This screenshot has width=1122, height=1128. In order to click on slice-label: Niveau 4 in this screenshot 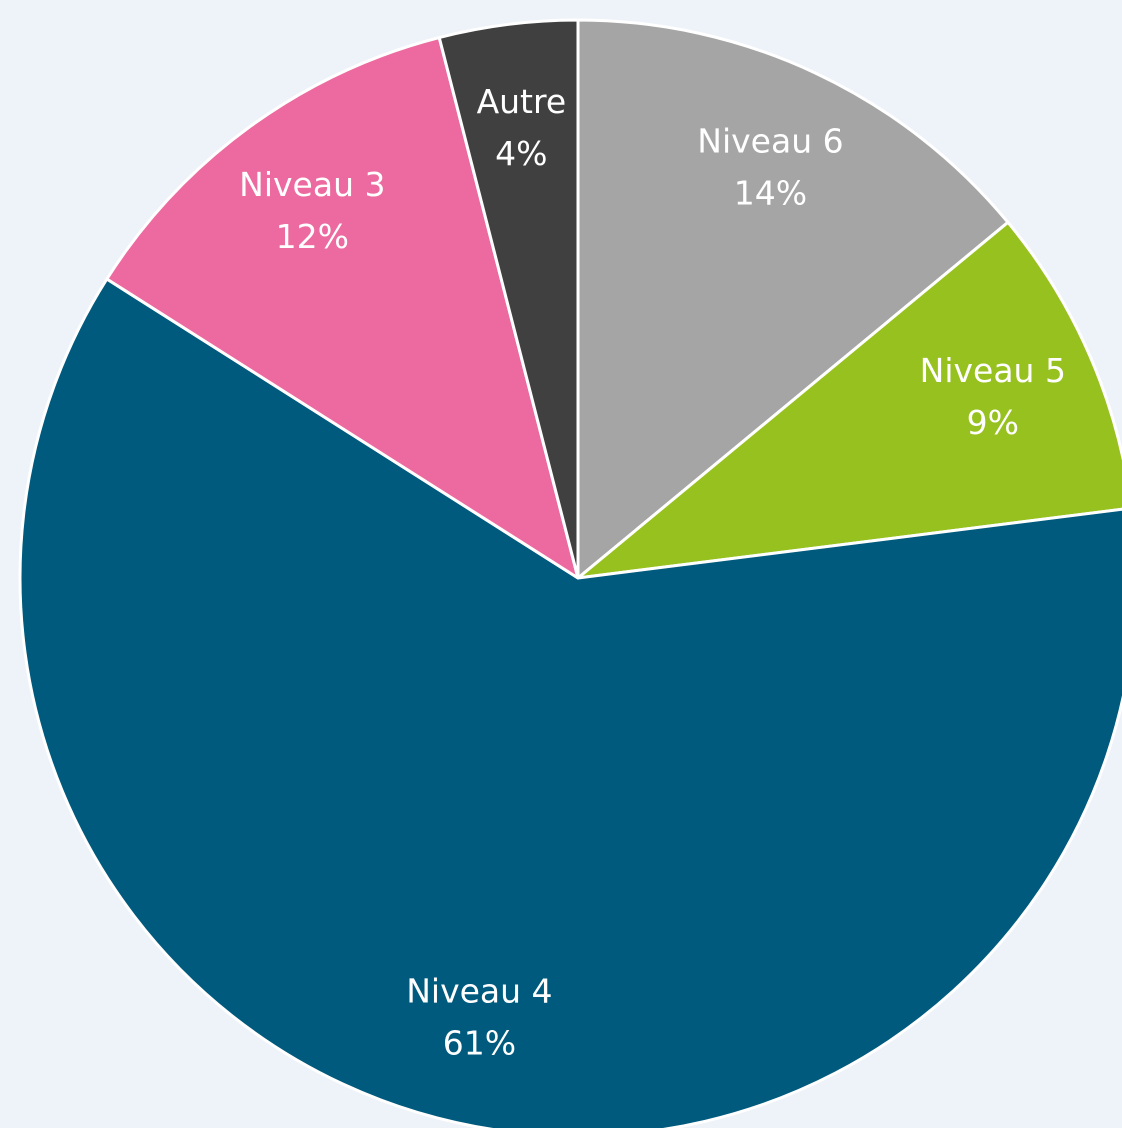, I will do `click(479, 991)`.